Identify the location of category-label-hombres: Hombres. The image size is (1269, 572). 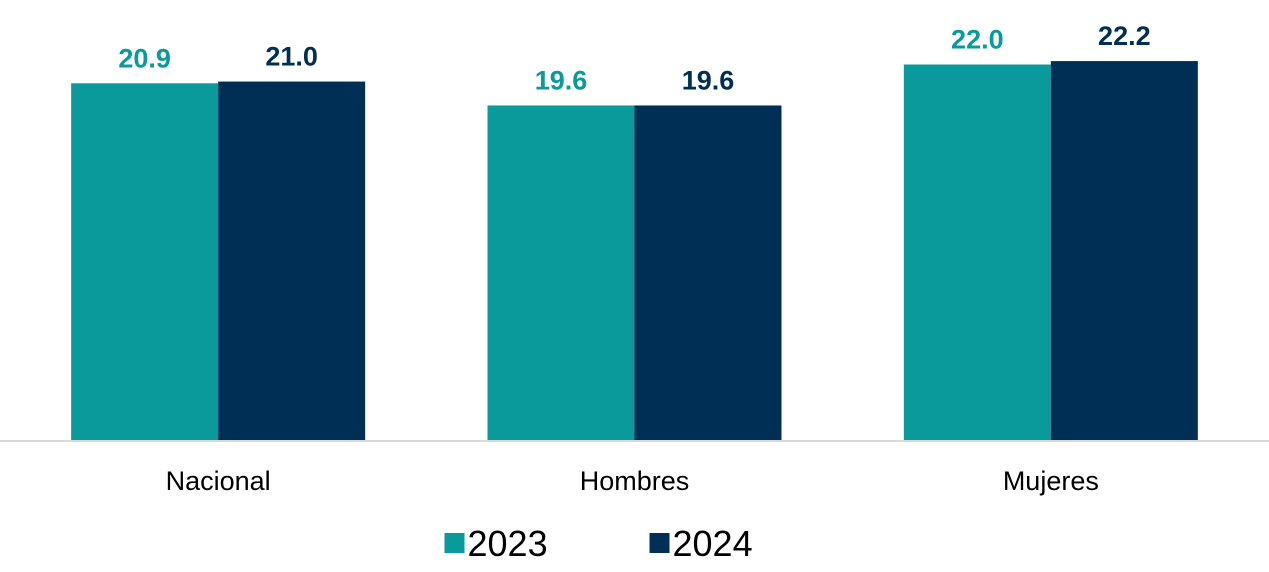
(635, 481).